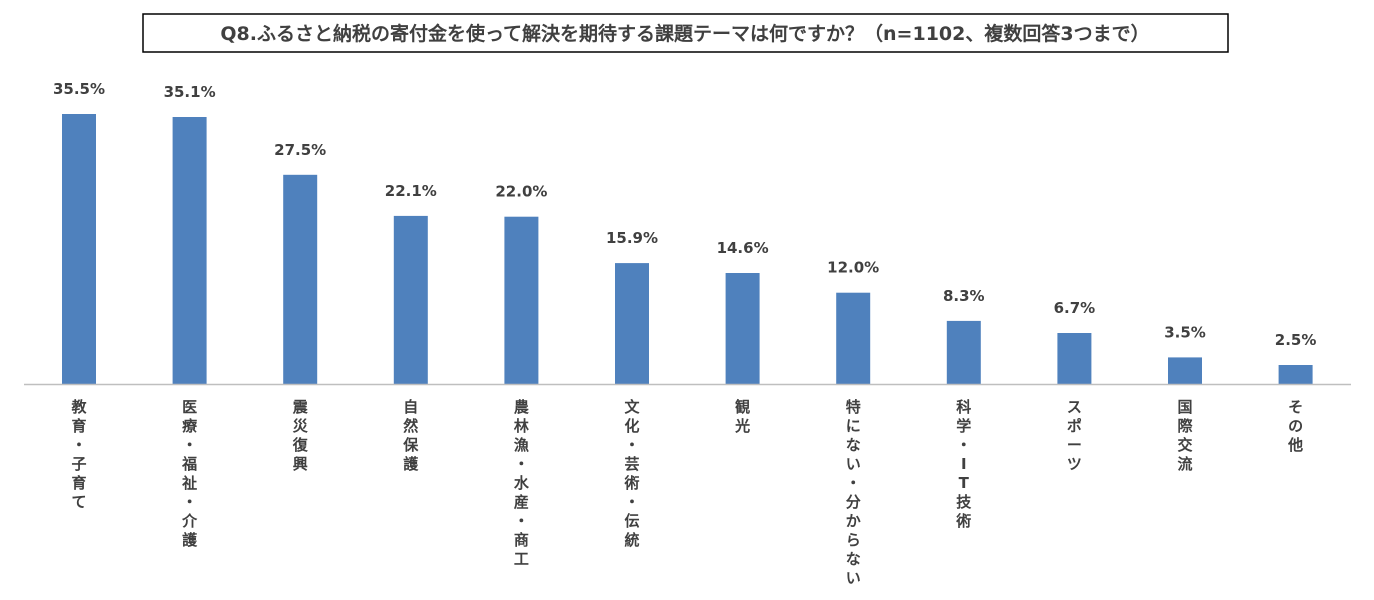 The width and height of the screenshot is (1374, 600). Describe the element at coordinates (79, 89) in the screenshot. I see `data-label-1: 35.5%` at that location.